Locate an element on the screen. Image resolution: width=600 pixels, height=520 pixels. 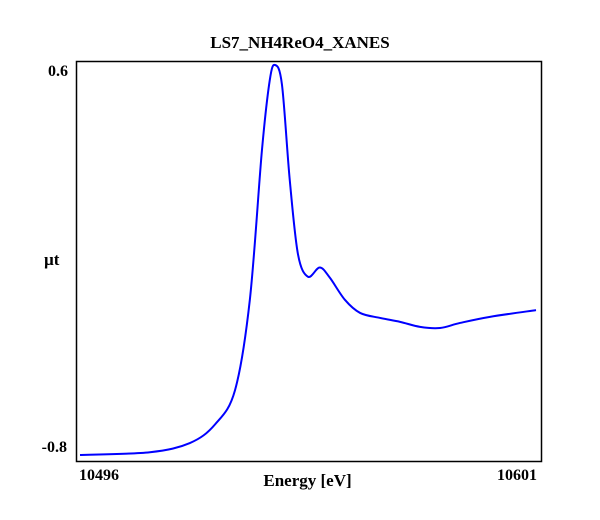
x-tick-label-min: 10496 is located at coordinates (99, 475).